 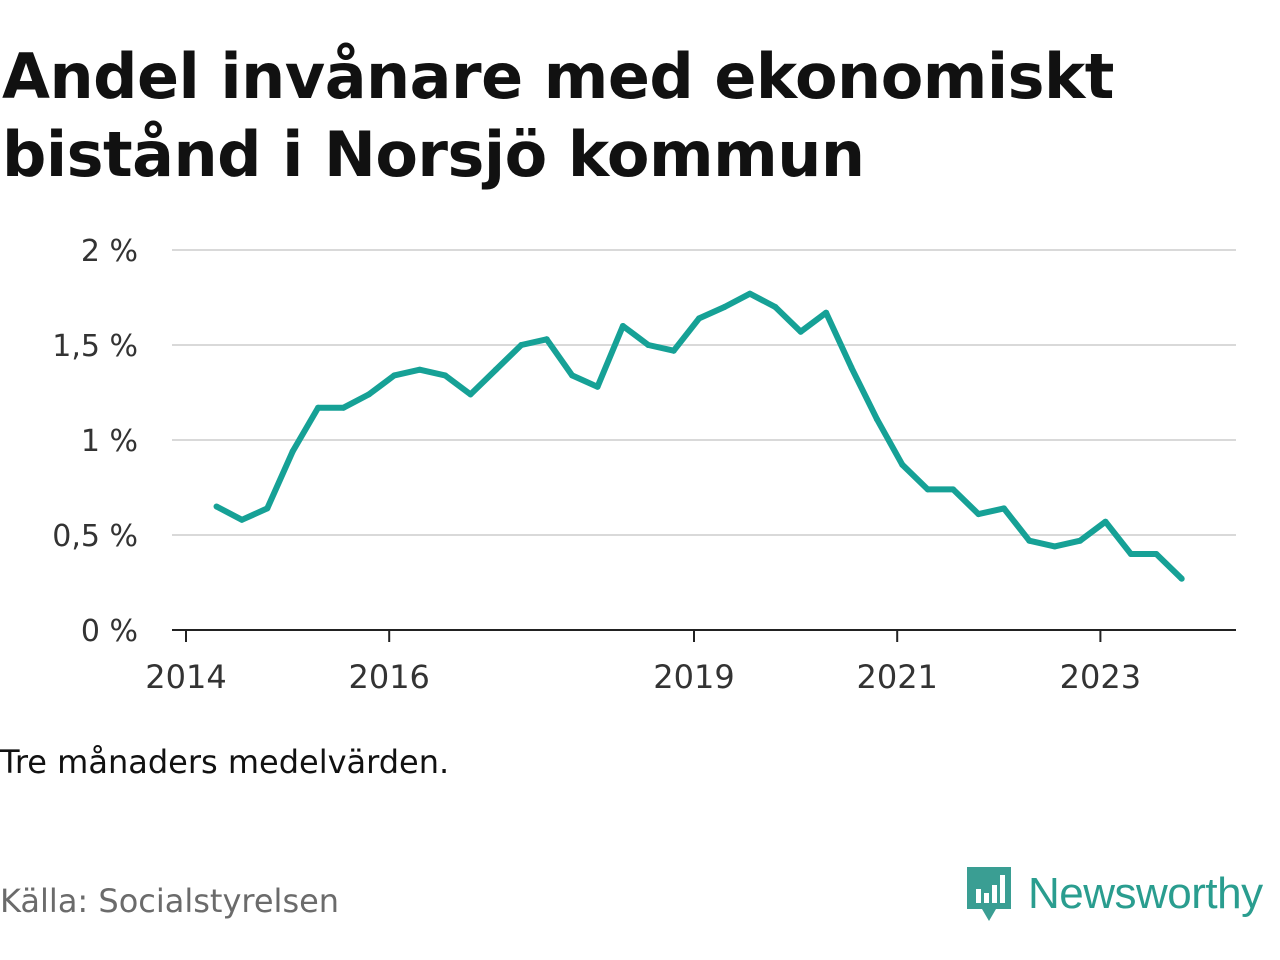 What do you see at coordinates (693, 677) in the screenshot?
I see `x-tick-label: 2019` at bounding box center [693, 677].